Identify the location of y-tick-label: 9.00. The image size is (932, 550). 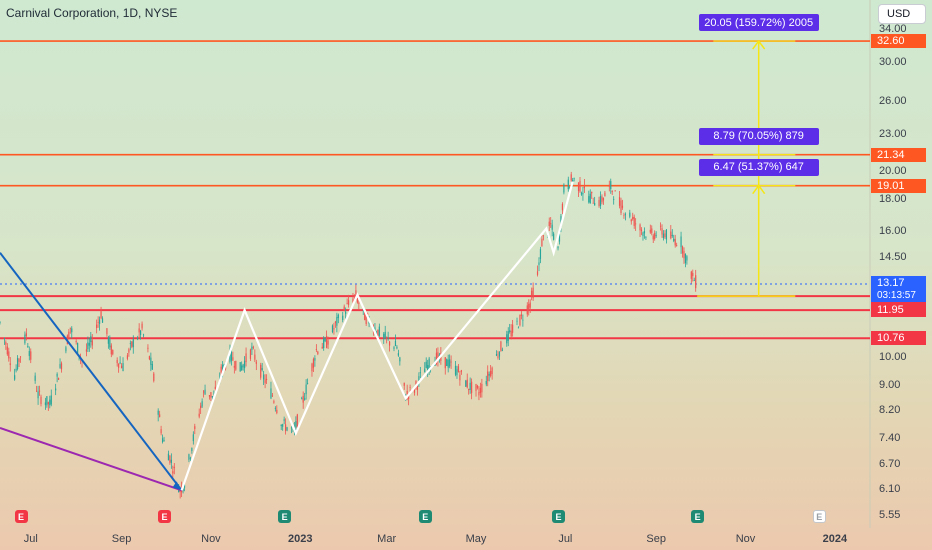
(890, 385).